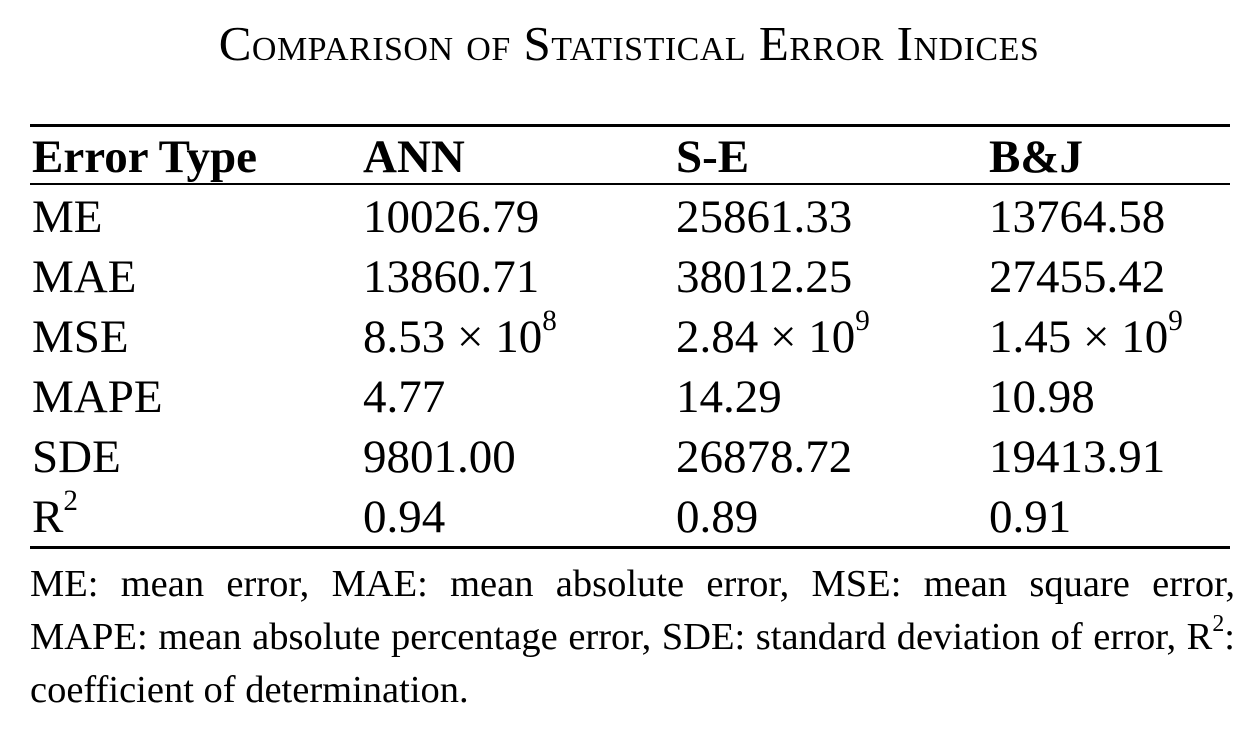 Image resolution: width=1258 pixels, height=736 pixels. I want to click on table-cell: 27455.42, so click(1077, 277).